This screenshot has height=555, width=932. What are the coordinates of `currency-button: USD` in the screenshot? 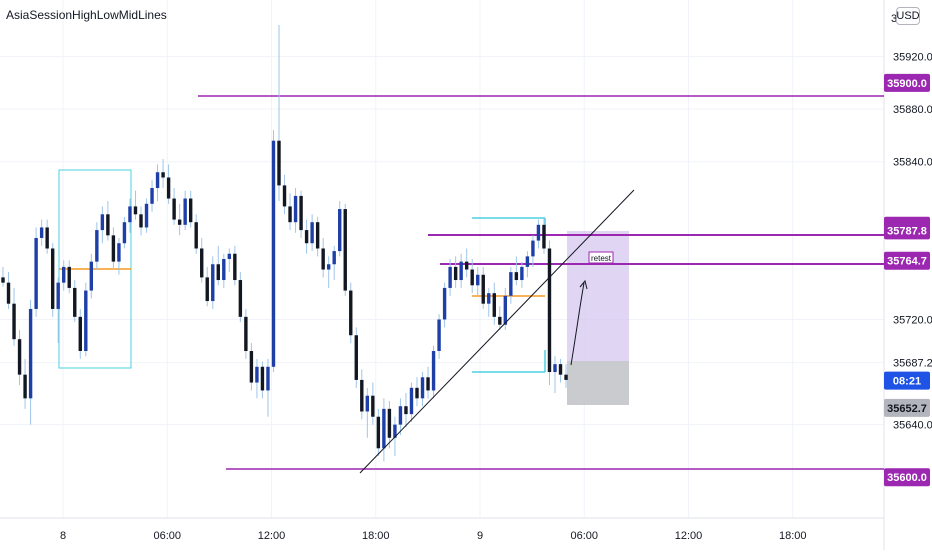 It's located at (908, 16).